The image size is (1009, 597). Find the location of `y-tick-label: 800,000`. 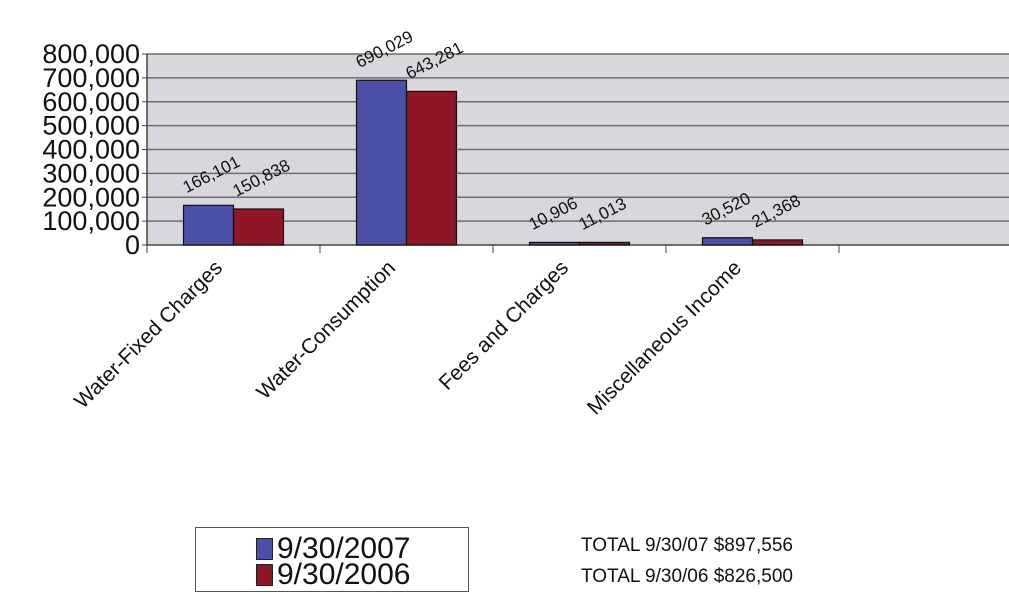

y-tick-label: 800,000 is located at coordinates (91, 54).